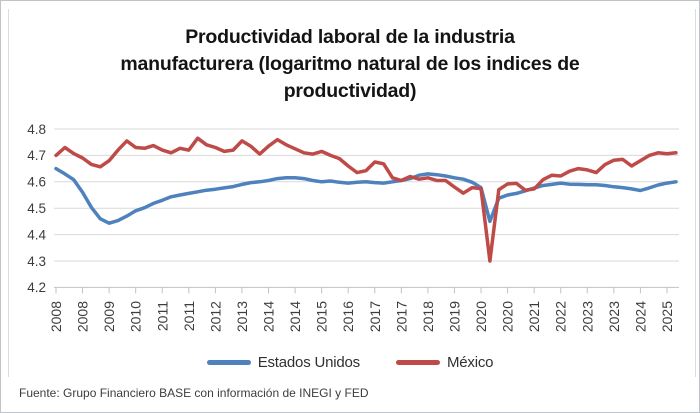 Image resolution: width=700 pixels, height=413 pixels. What do you see at coordinates (36, 155) in the screenshot?
I see `y-axis-tick-label: 4.7` at bounding box center [36, 155].